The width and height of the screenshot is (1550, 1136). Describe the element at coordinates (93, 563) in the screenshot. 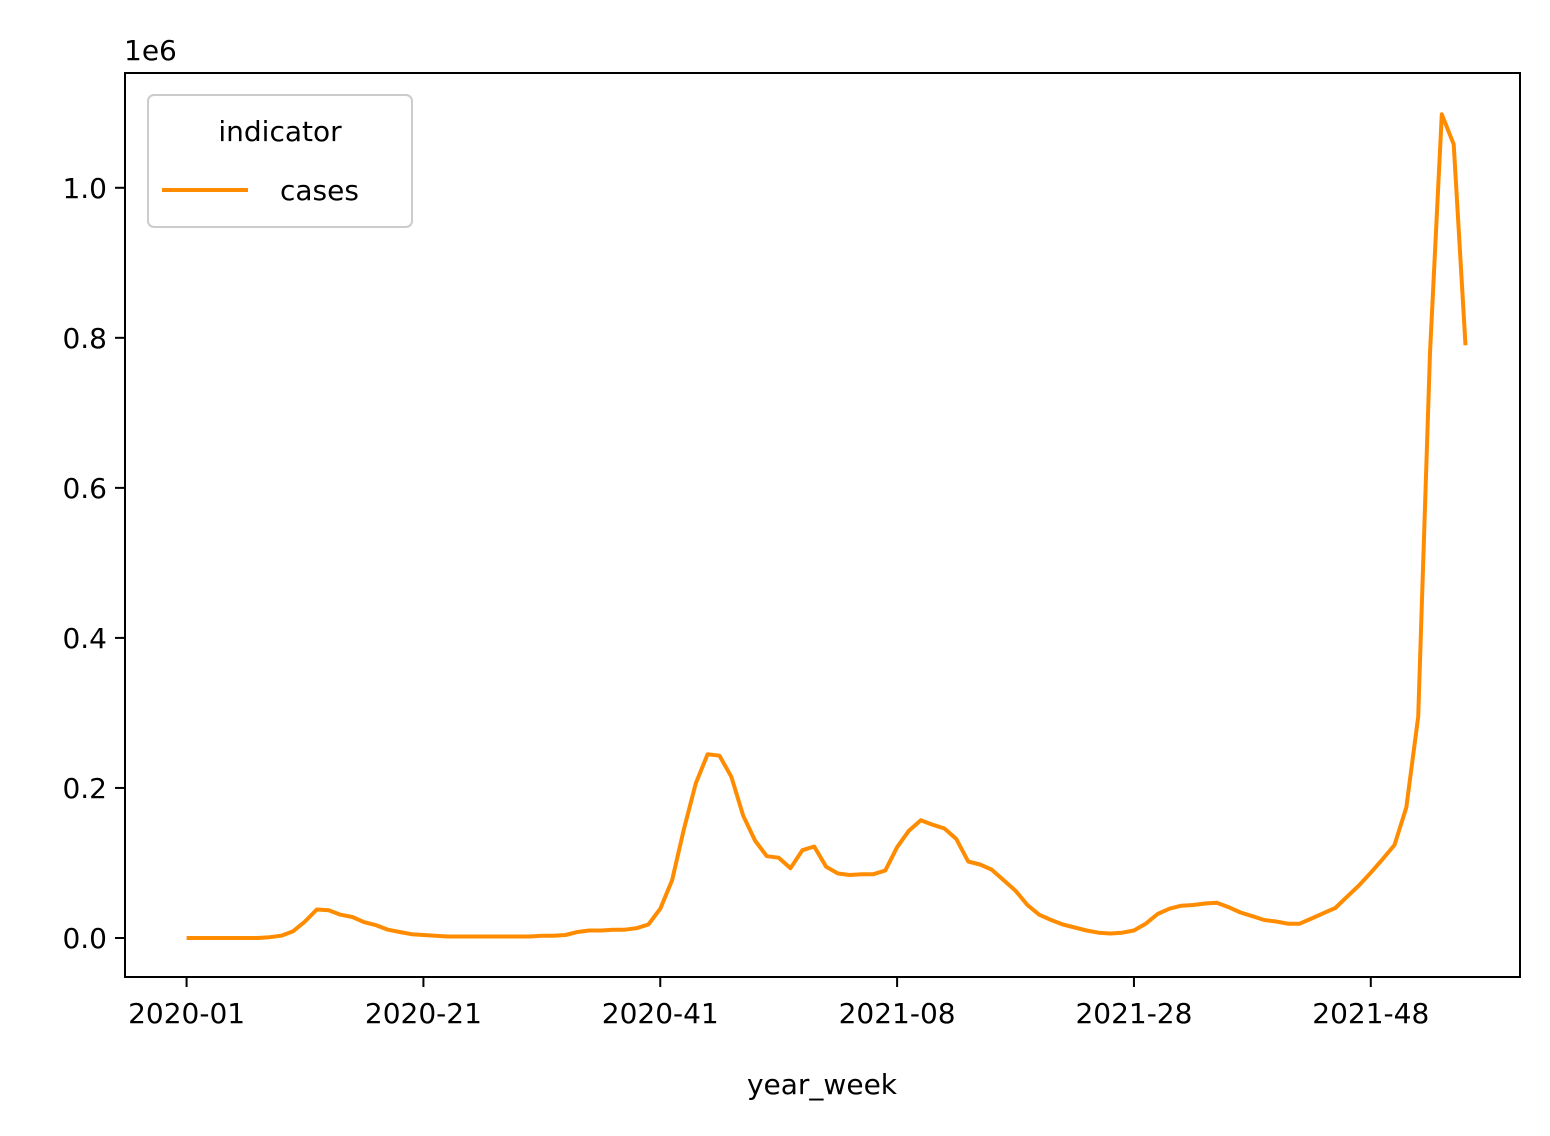

I see `y-axis: 0.0 0.2 0.4 0.6 0.8 1.0` at that location.